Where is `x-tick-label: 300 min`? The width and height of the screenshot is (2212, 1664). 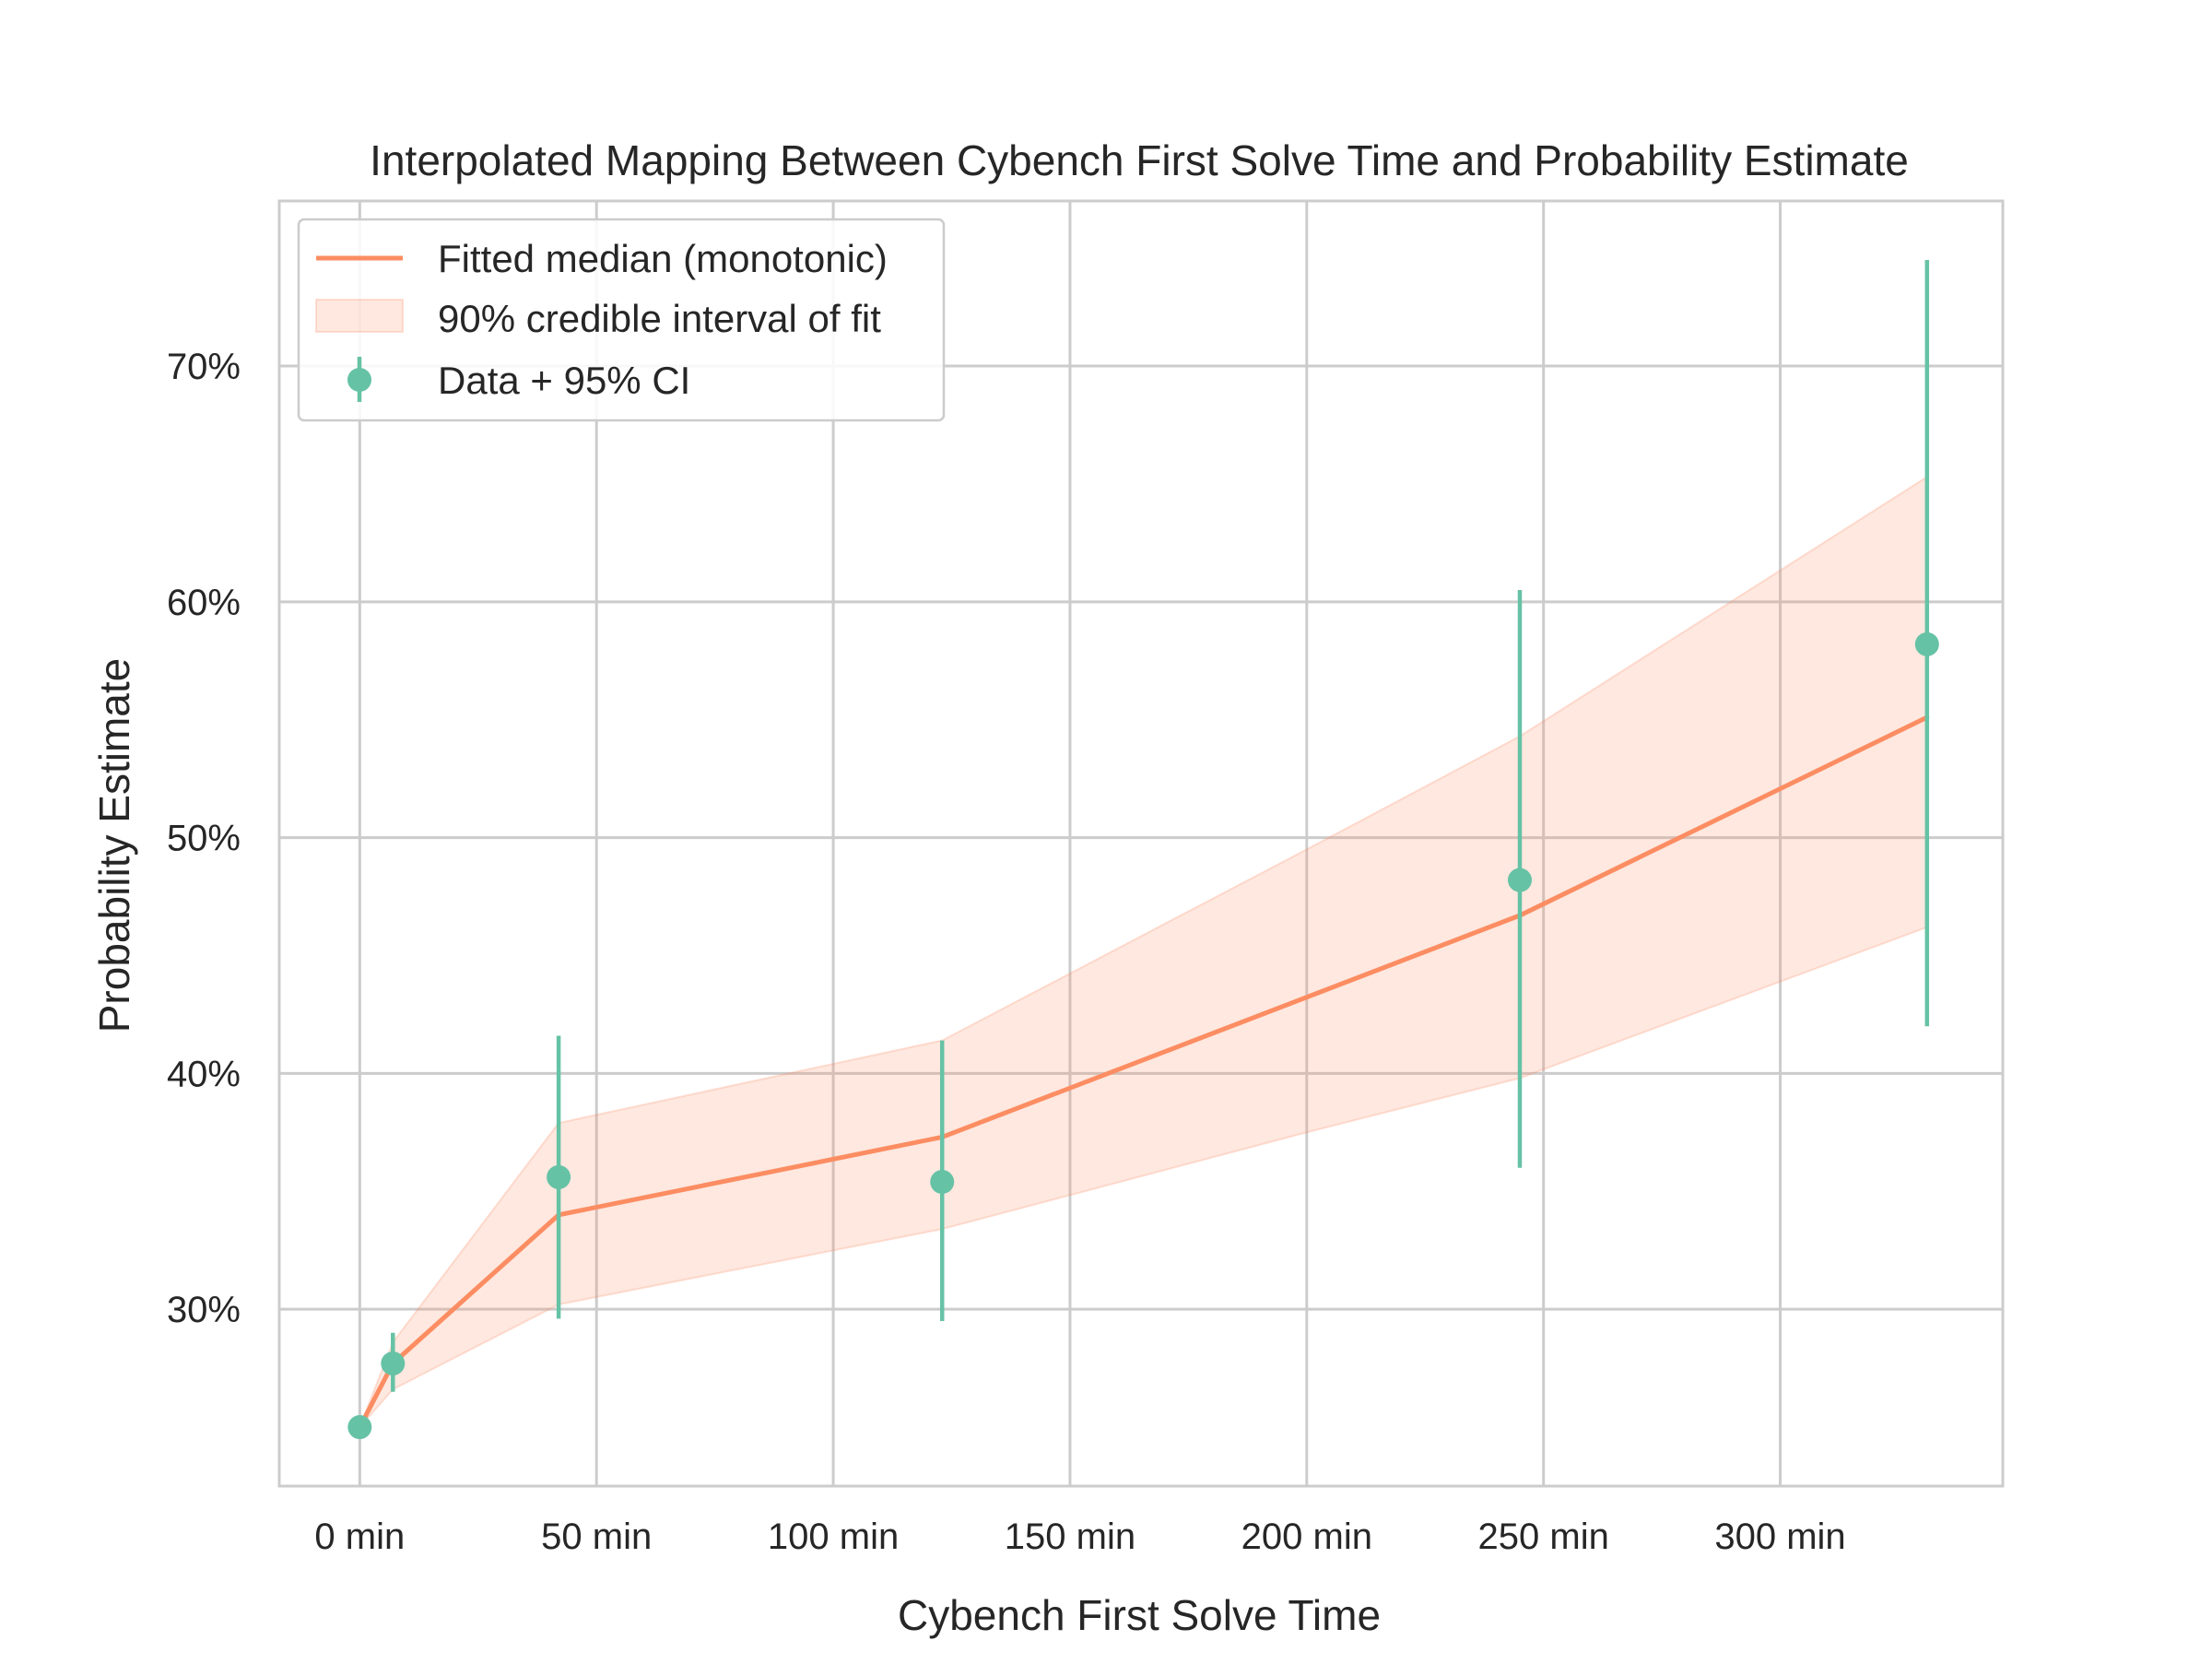 x-tick-label: 300 min is located at coordinates (1779, 1536).